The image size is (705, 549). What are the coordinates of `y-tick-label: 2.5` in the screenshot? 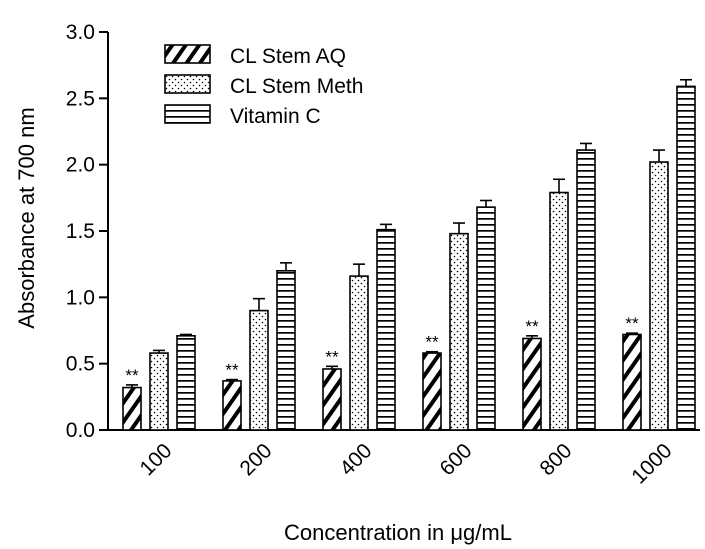 It's located at (80, 98).